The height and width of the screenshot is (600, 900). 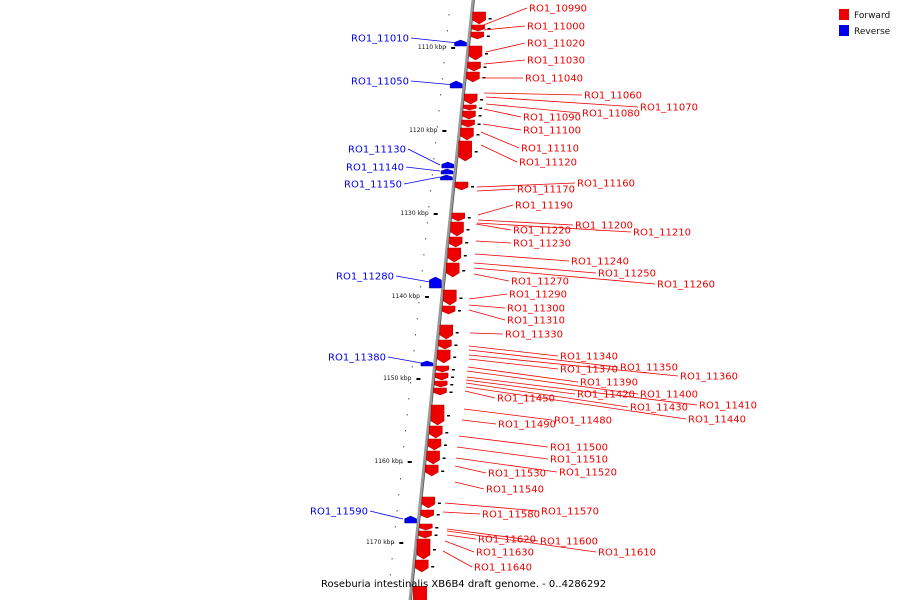 I want to click on gene-label: RO1_11260, so click(x=686, y=285).